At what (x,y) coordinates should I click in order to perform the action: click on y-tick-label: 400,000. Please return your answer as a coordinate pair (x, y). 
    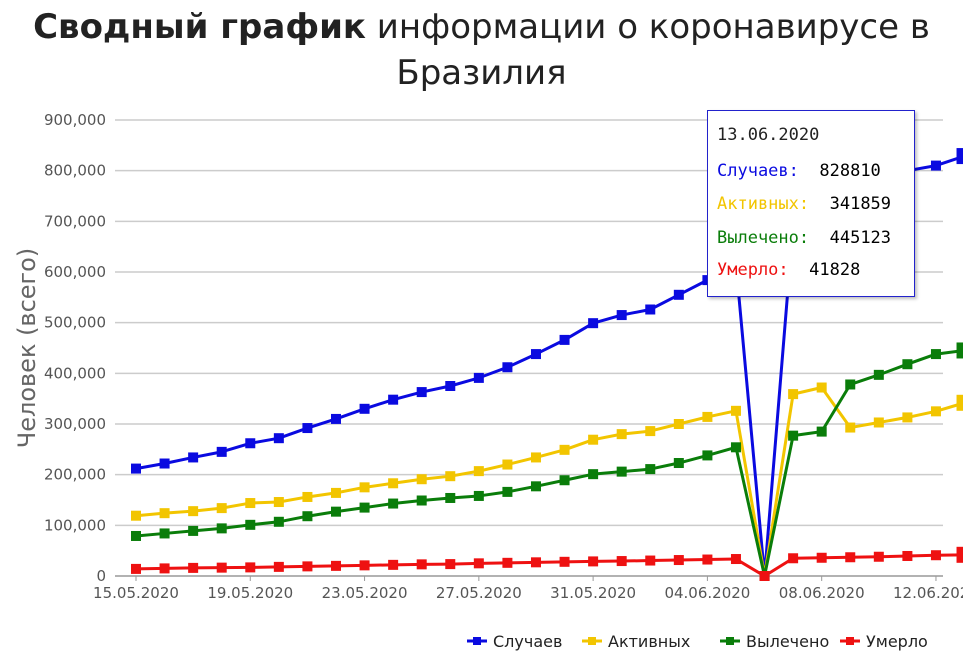
    Looking at the image, I should click on (75, 373).